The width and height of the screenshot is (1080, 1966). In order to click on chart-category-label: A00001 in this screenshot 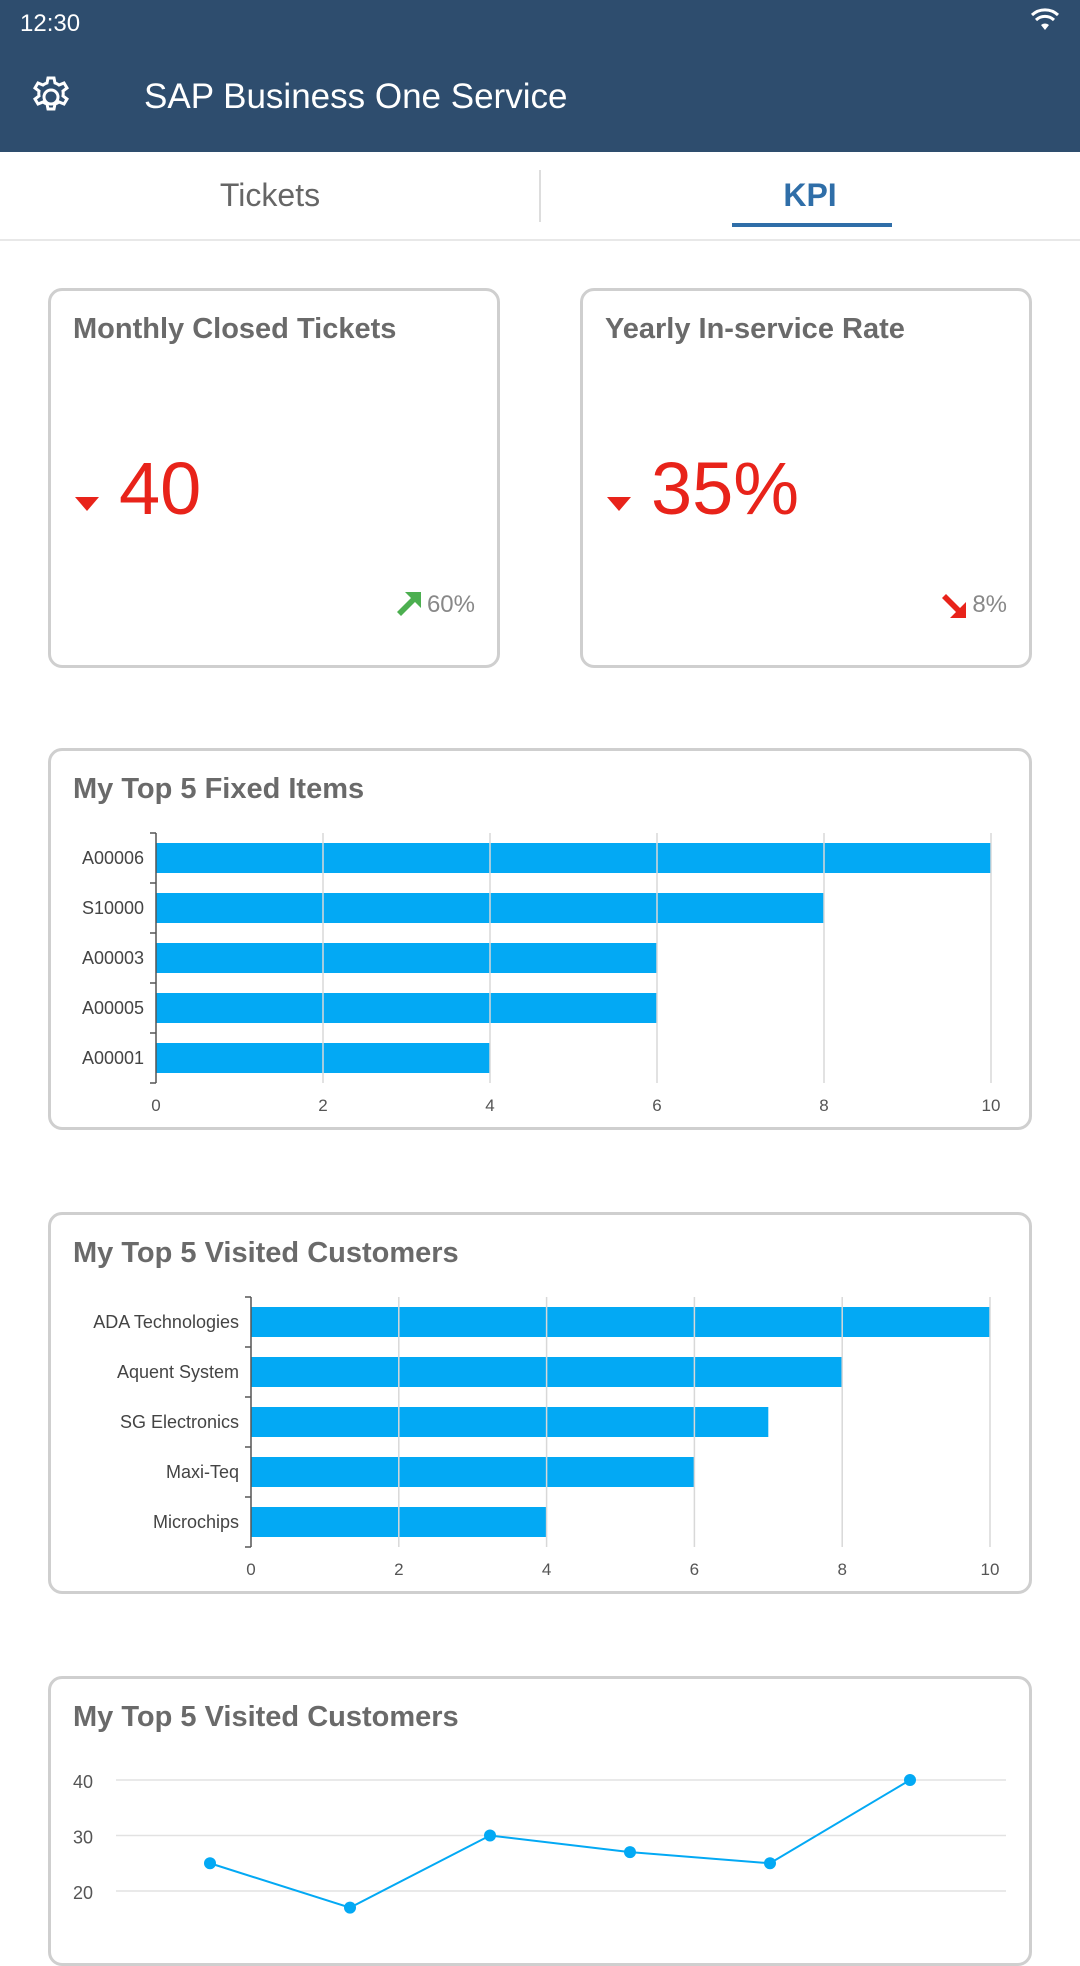, I will do `click(113, 1058)`.